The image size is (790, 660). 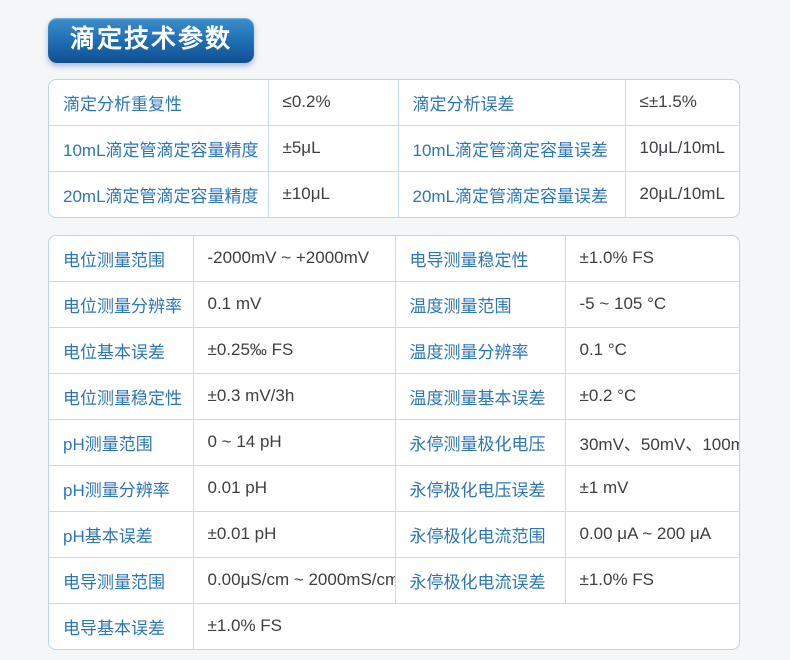 I want to click on section-title-badge: 滴定技术参数, so click(x=151, y=40).